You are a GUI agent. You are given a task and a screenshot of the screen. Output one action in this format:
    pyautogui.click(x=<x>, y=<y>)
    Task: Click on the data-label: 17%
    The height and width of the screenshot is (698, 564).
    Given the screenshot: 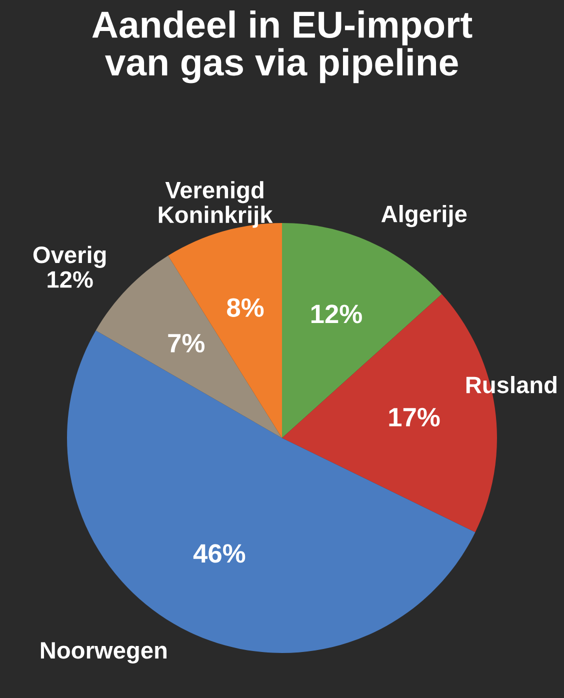 What is the action you would take?
    pyautogui.click(x=414, y=417)
    